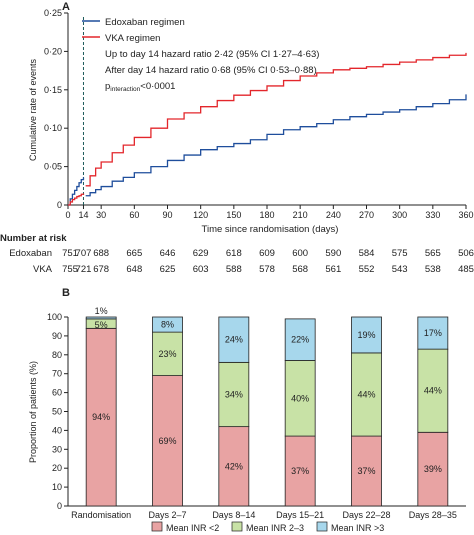 This screenshot has height=535, width=474. What do you see at coordinates (30, 253) in the screenshot?
I see `risk-row-label: Edoxaban` at bounding box center [30, 253].